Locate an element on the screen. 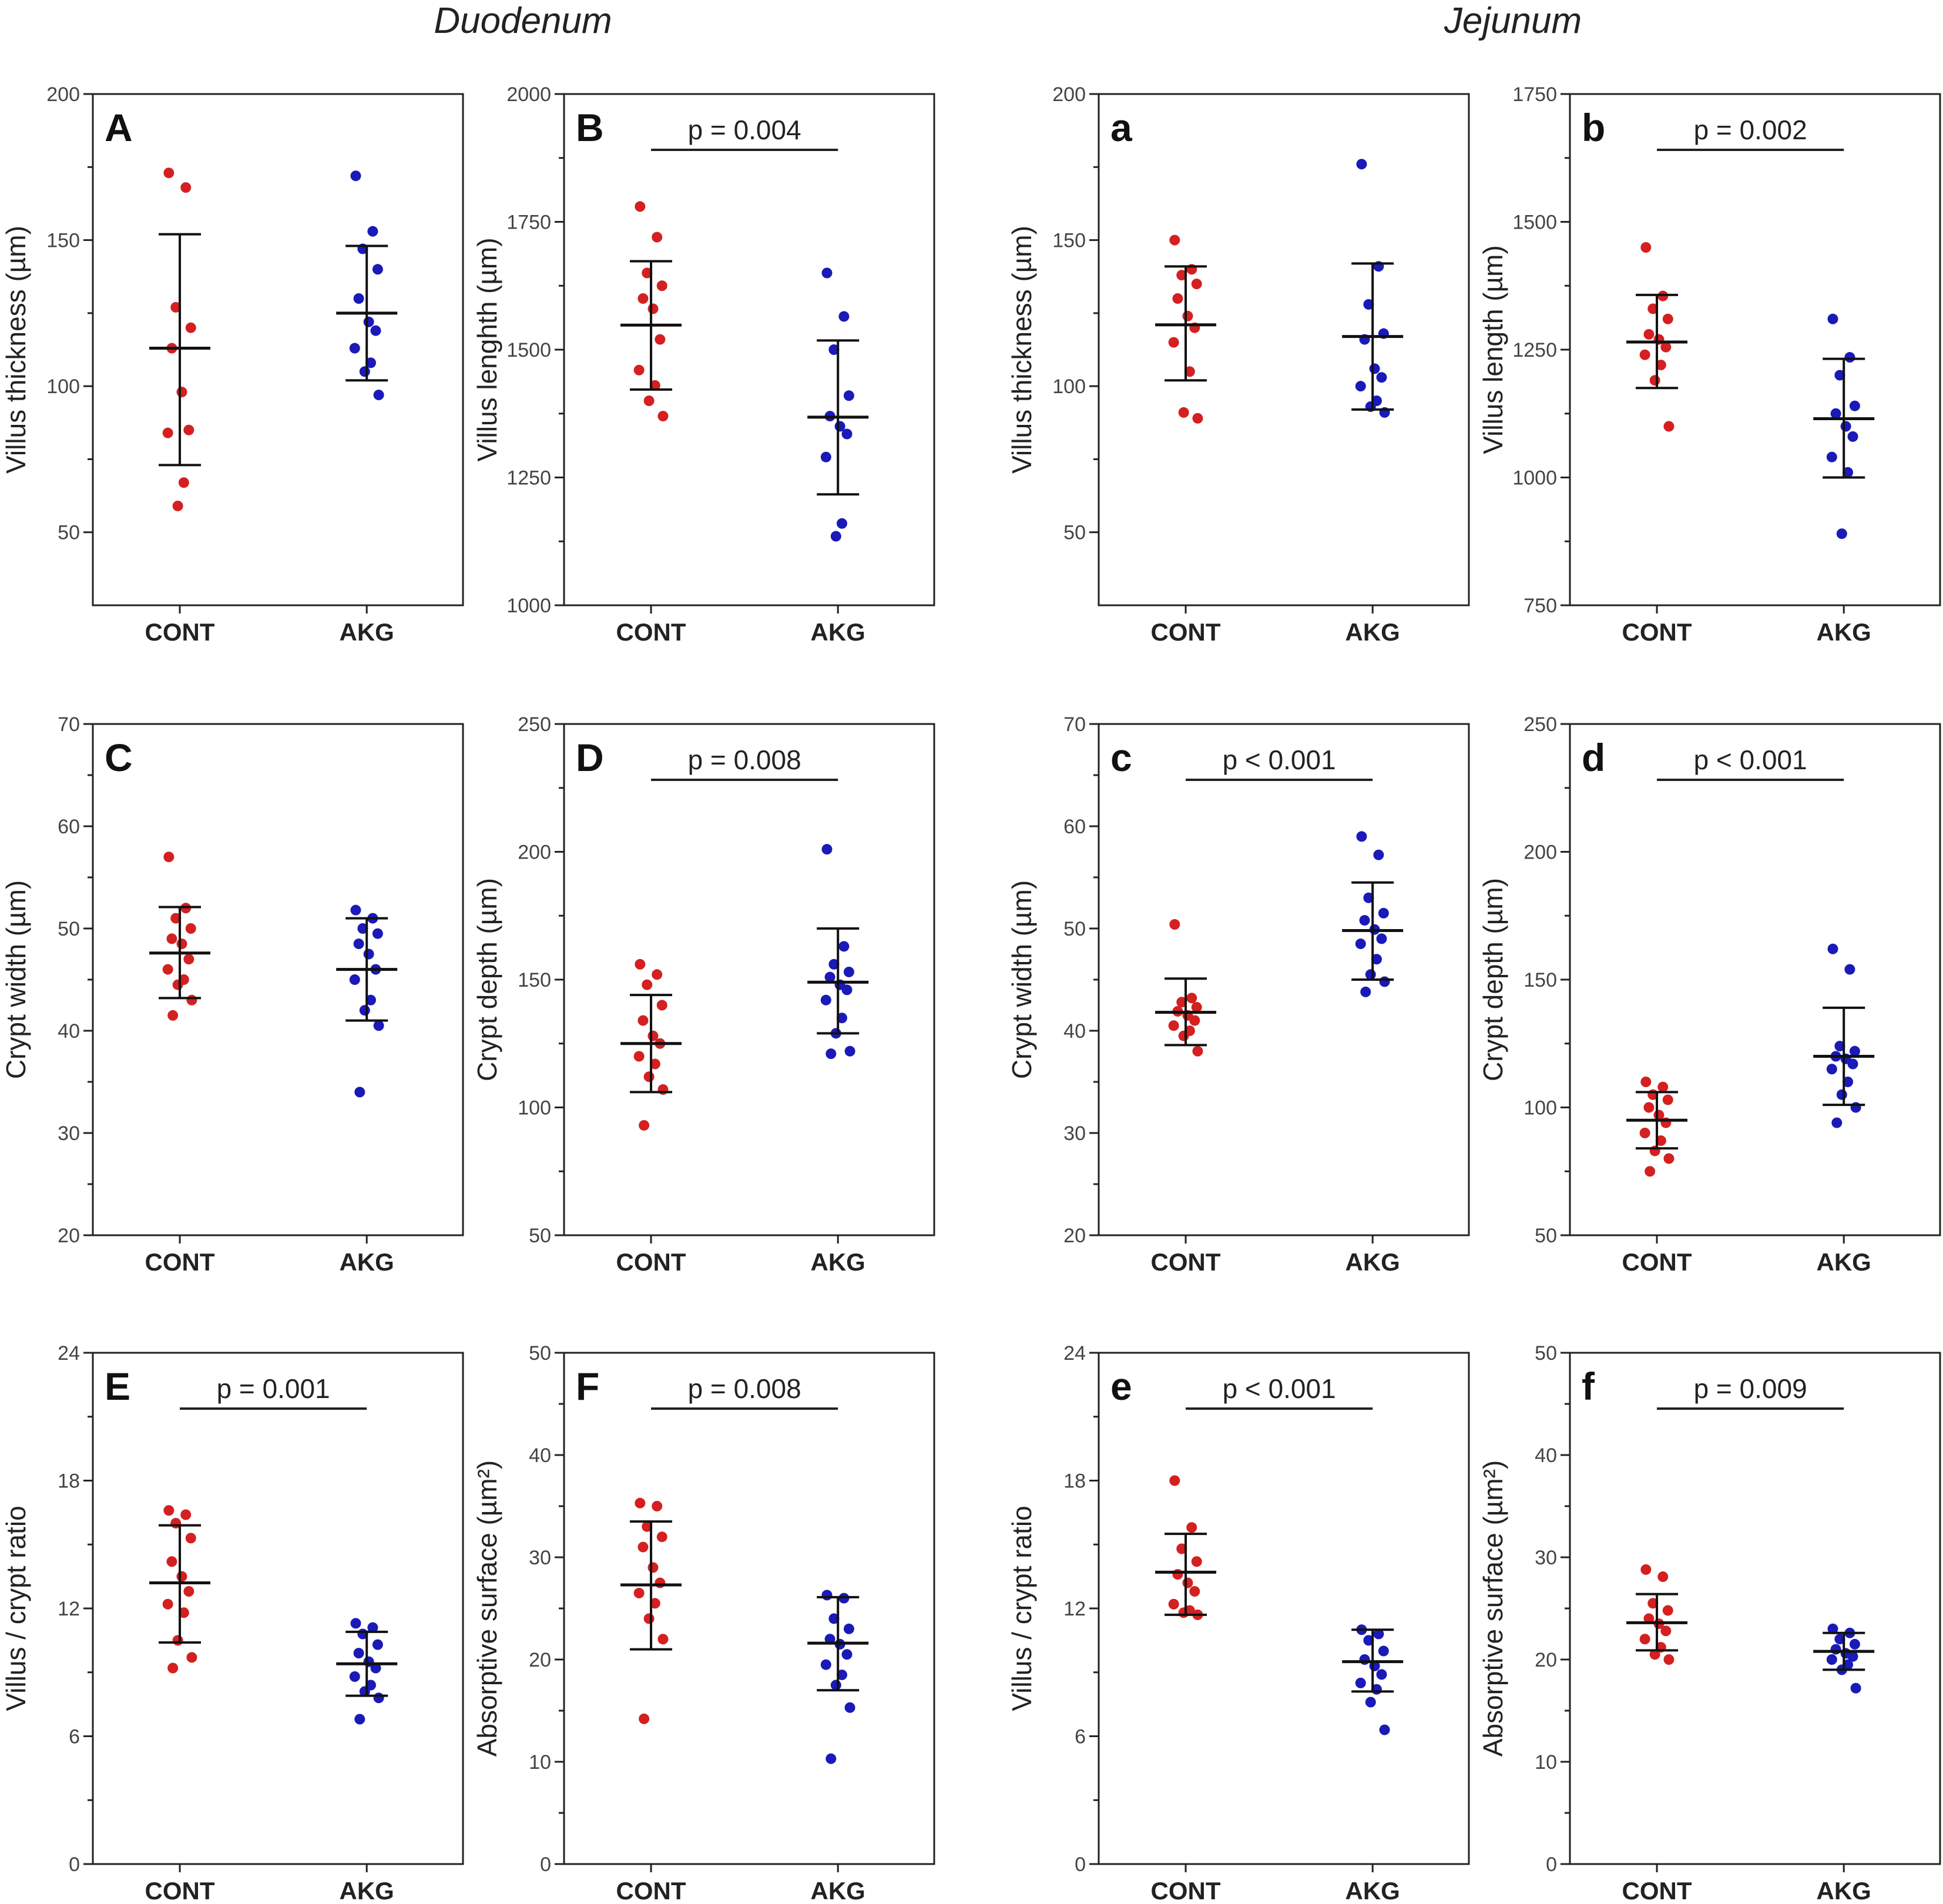 This screenshot has width=1943, height=1904. panel-f-ytick-label-4: 40 is located at coordinates (1546, 1455).